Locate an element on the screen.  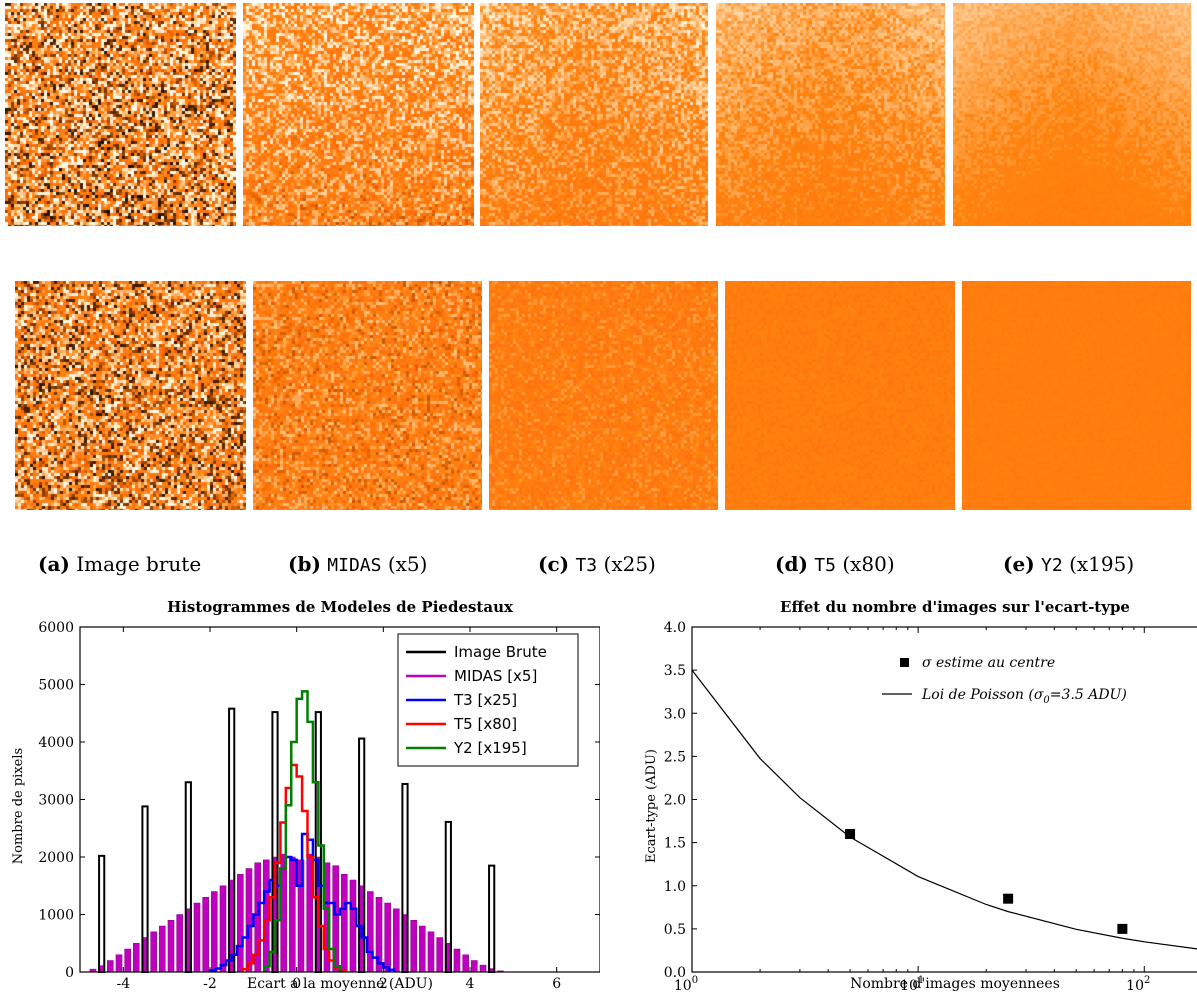
histogram-ytick-label: 0 is located at coordinates (69, 973).